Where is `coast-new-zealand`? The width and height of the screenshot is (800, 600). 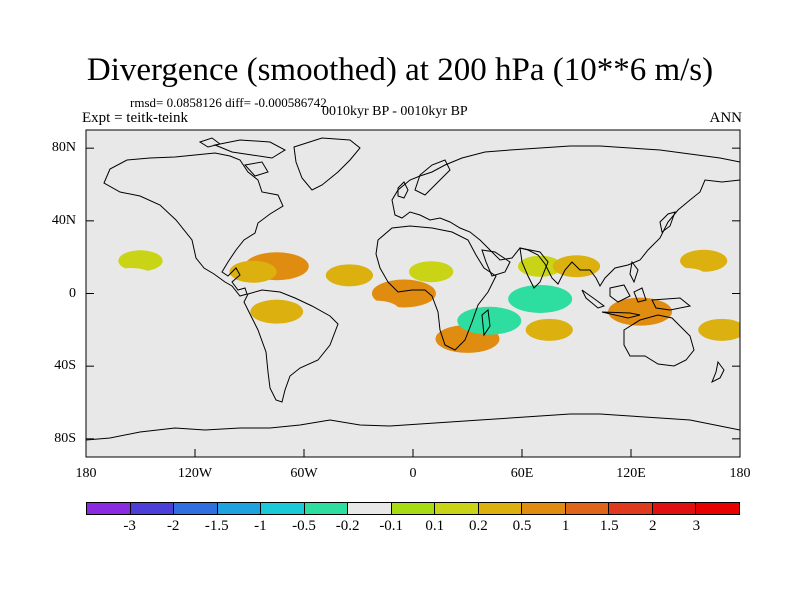
coast-new-zealand is located at coordinates (718, 372).